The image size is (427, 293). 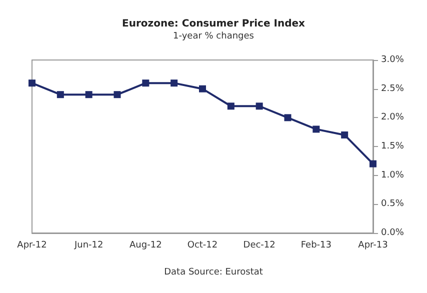 I want to click on y-tick-label: 1.0%, so click(x=392, y=175).